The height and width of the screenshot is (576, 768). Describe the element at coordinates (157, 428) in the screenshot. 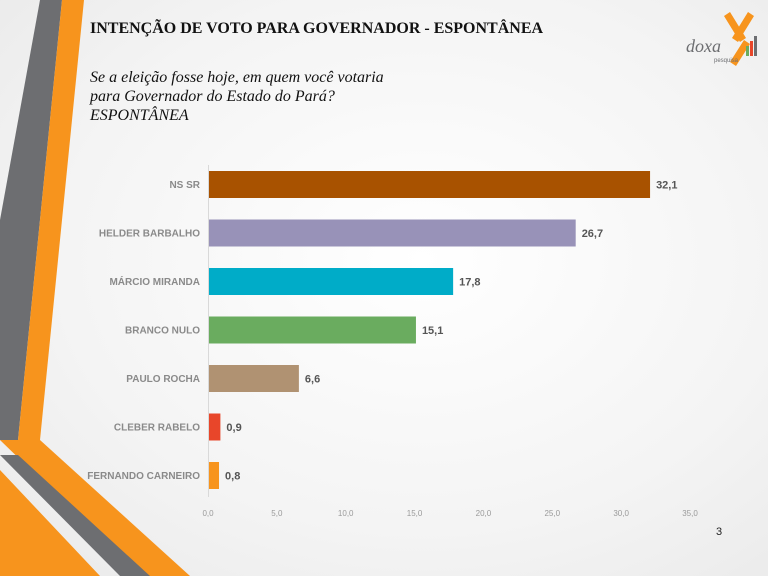

I see `category-label: CLEBER RABELO` at that location.